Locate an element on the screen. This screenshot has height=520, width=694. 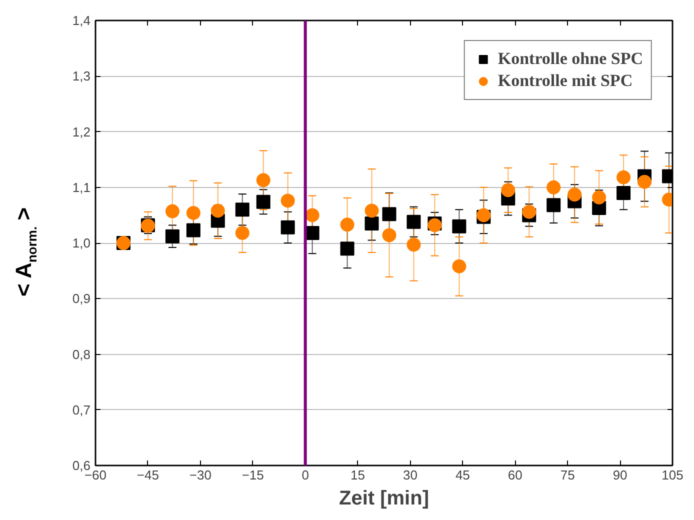
x-tick-label: 60 is located at coordinates (515, 475).